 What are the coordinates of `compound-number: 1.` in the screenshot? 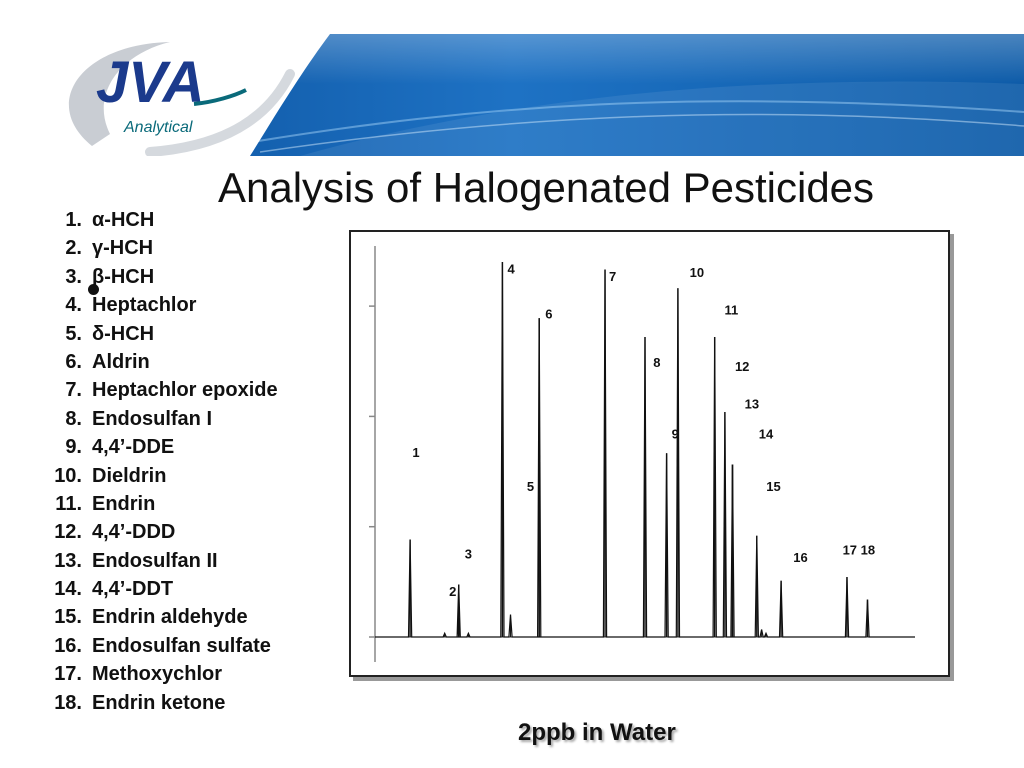 It's located at (73, 220).